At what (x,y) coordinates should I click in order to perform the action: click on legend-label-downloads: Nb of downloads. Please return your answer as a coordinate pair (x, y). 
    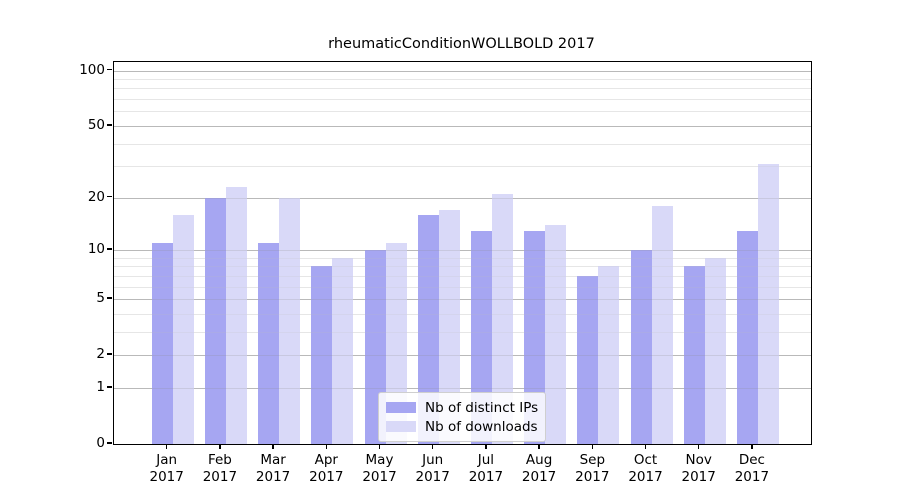
    Looking at the image, I should click on (481, 426).